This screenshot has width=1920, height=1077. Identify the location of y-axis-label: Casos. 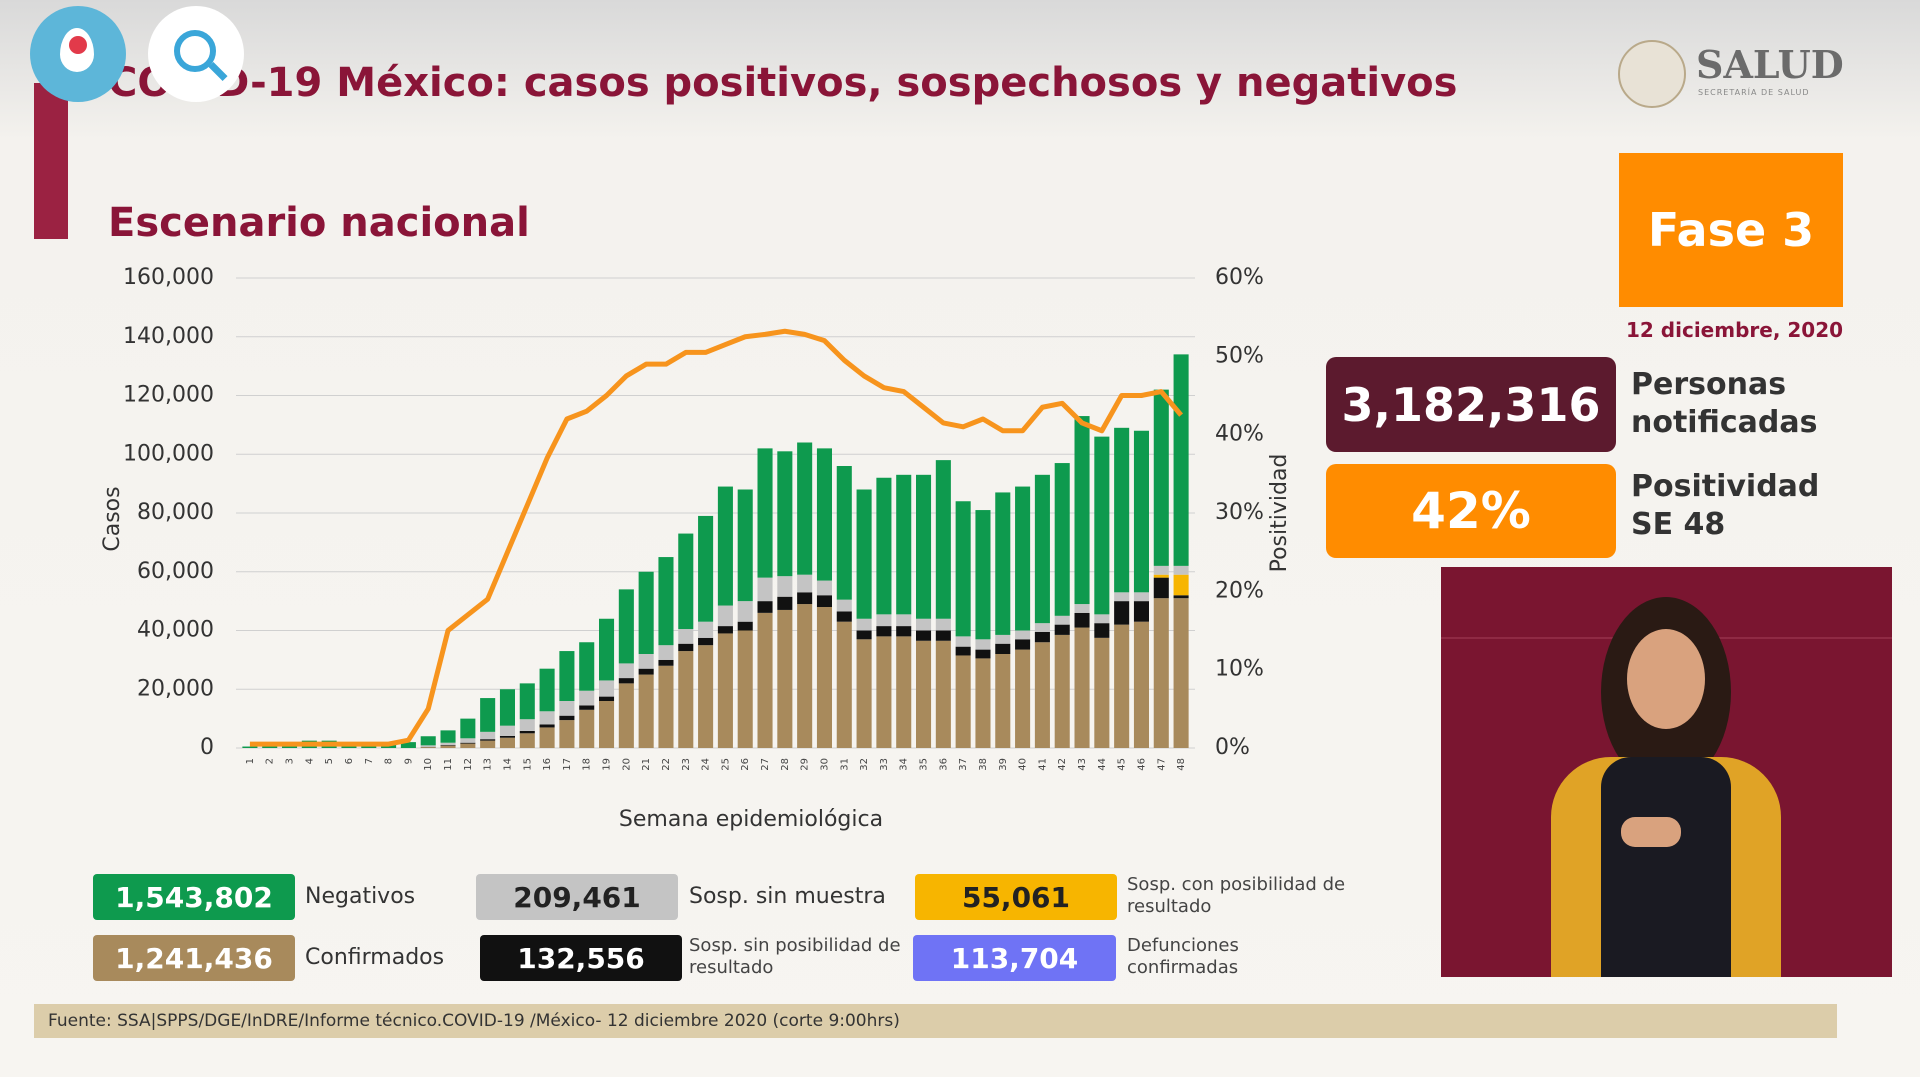
(112, 518).